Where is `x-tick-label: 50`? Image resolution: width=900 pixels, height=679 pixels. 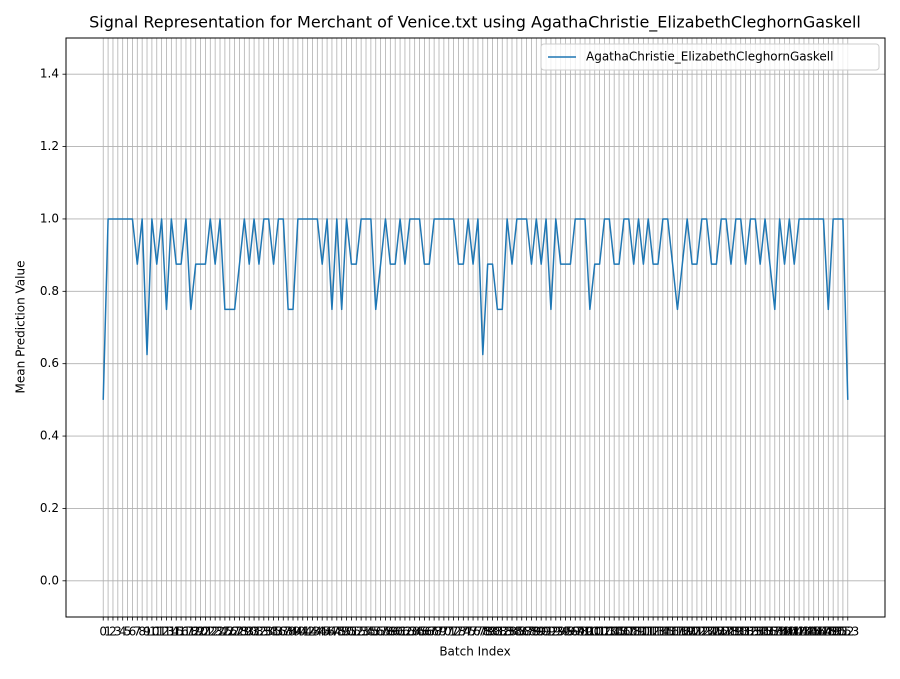 x-tick-label: 50 is located at coordinates (346, 632).